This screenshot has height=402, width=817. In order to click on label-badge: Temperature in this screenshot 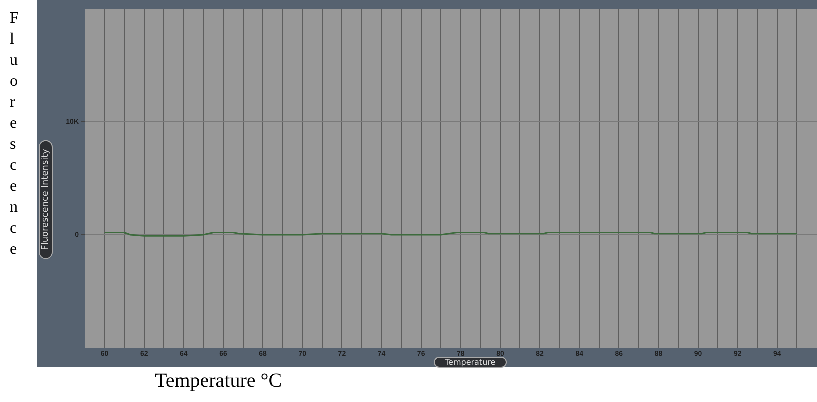, I will do `click(470, 362)`.